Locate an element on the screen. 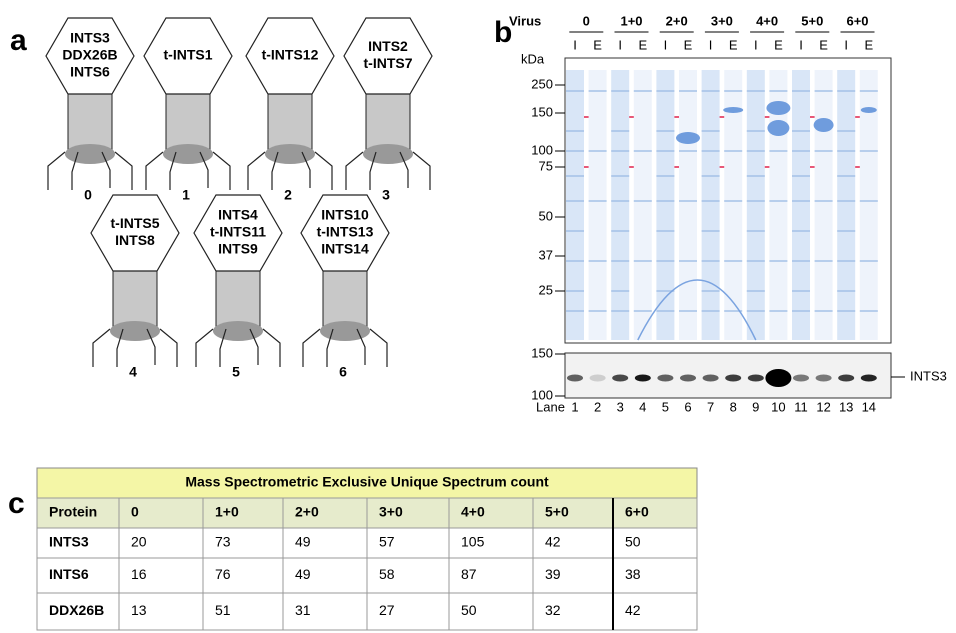  virus-tail is located at coordinates (388, 123).